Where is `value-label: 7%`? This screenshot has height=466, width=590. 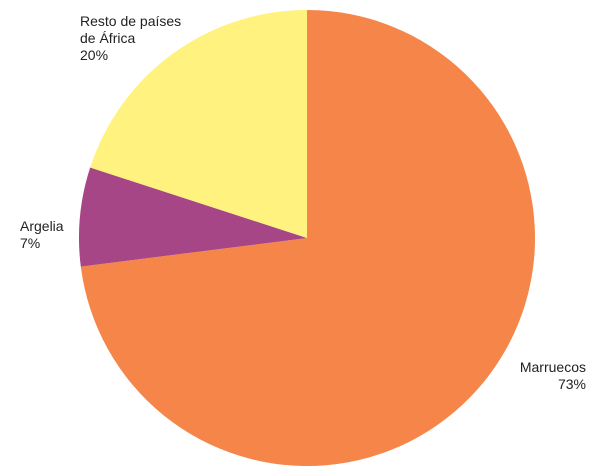 value-label: 7% is located at coordinates (30, 243).